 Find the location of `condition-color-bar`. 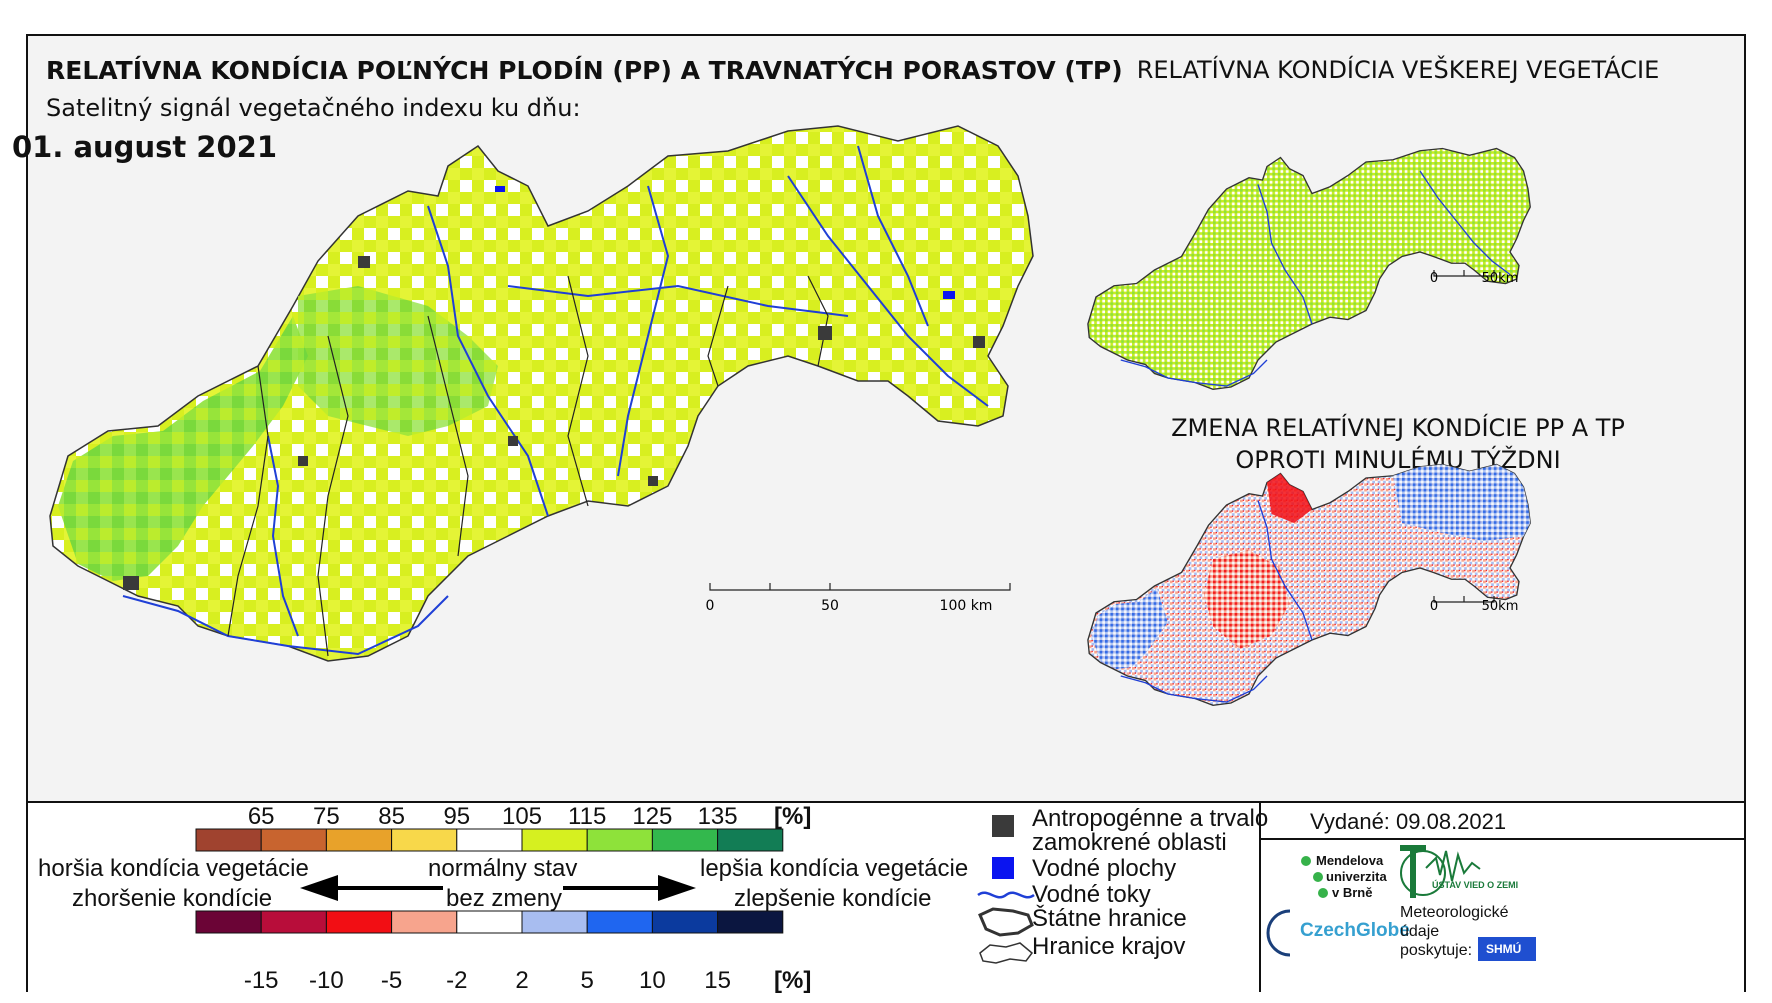

condition-color-bar is located at coordinates (489, 840).